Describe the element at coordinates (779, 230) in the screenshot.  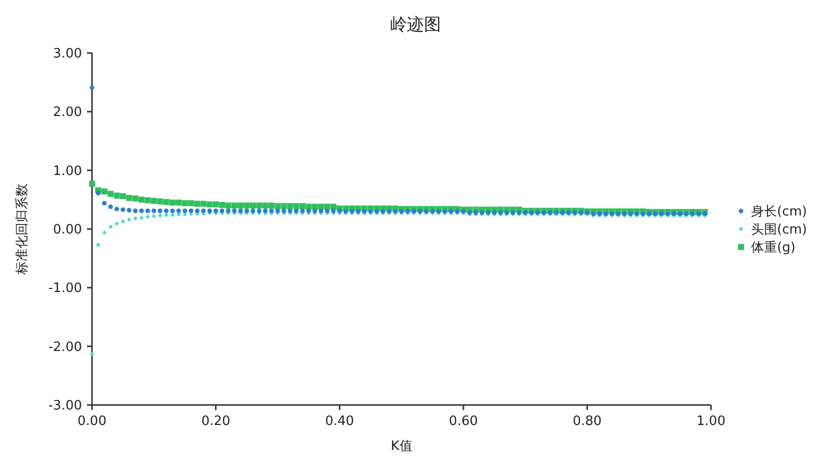
I see `legend-label: 头围(cm)` at that location.